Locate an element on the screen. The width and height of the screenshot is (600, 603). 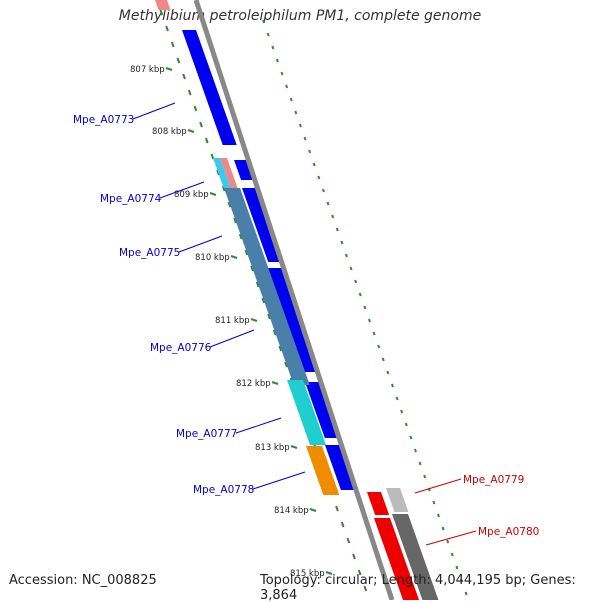
accession-text: Accession: NC_008825 is located at coordinates (83, 580).